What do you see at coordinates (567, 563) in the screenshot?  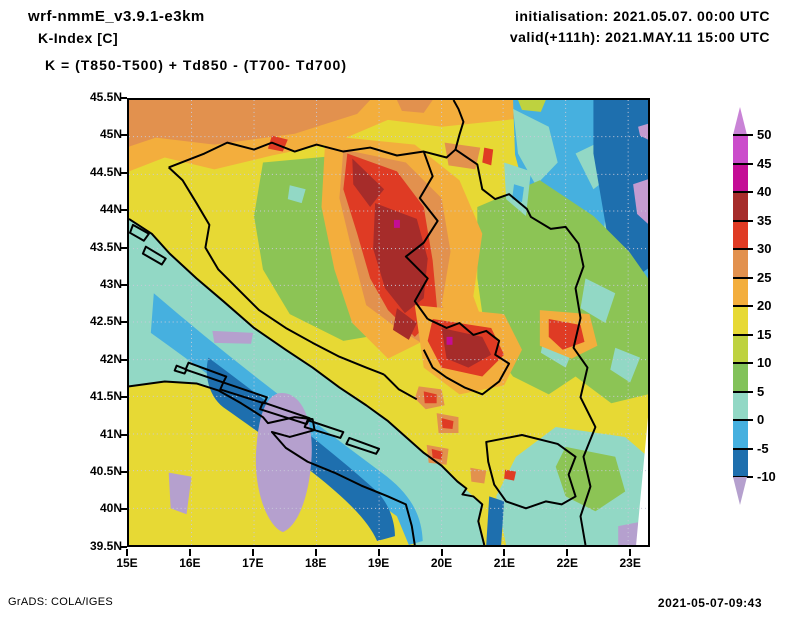 I see `lon-tick-label: 22E` at bounding box center [567, 563].